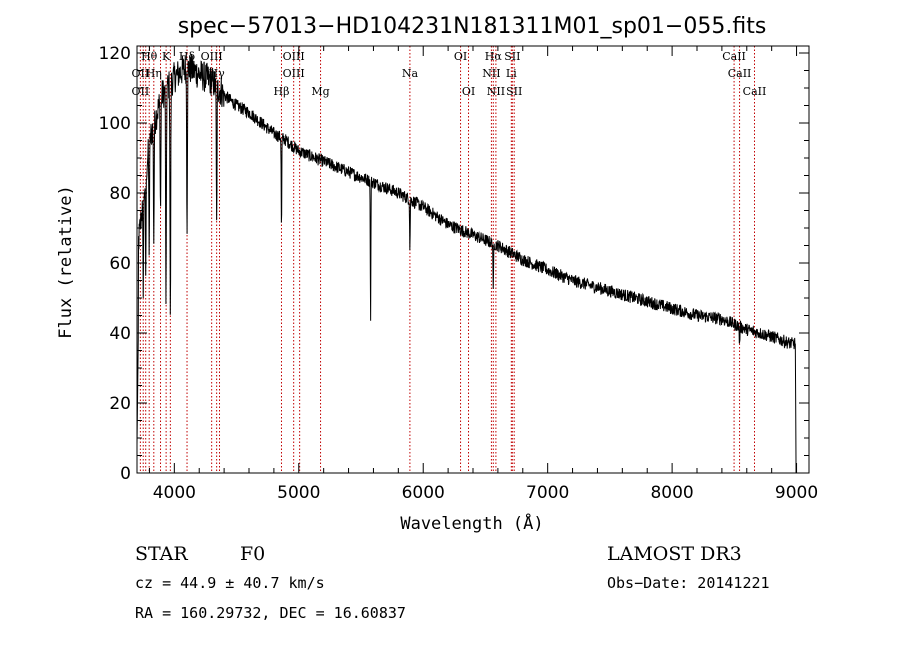 The height and width of the screenshot is (649, 900). What do you see at coordinates (674, 554) in the screenshot?
I see `survey-name: LAMOST DR3` at bounding box center [674, 554].